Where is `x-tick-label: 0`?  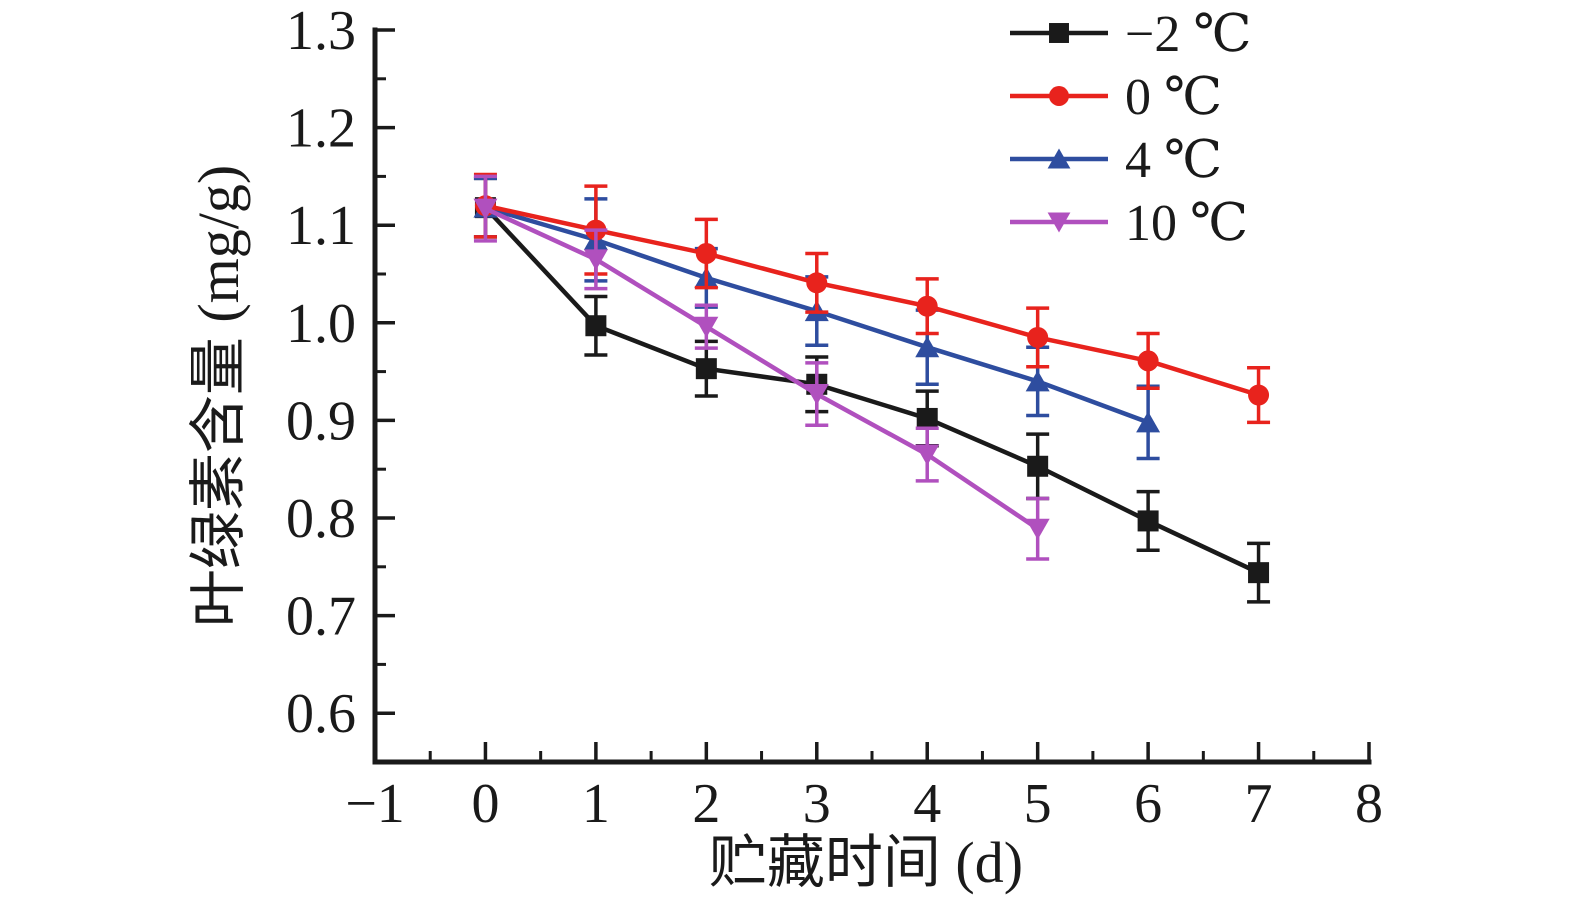 x-tick-label: 0 is located at coordinates (485, 804).